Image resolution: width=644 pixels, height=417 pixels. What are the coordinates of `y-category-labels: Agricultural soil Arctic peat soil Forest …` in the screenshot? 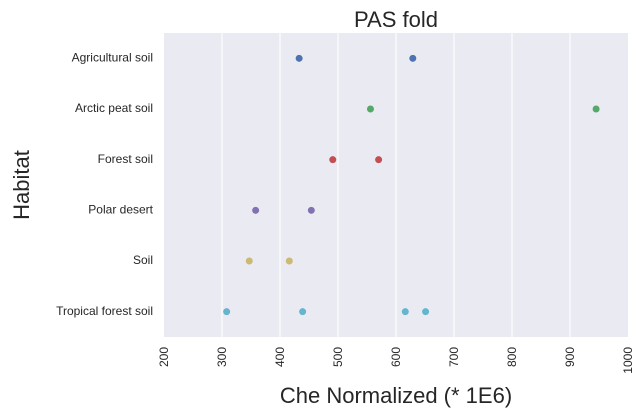 It's located at (105, 184).